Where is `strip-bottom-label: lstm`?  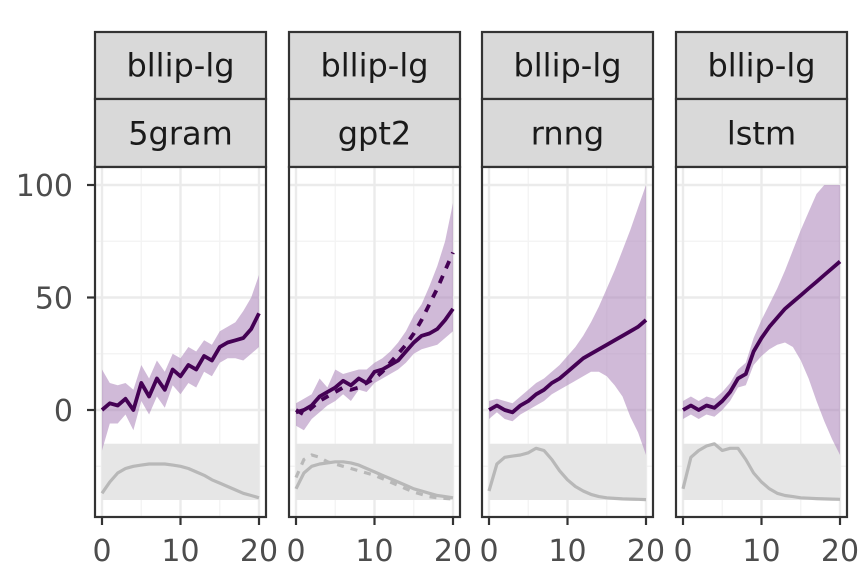
strip-bottom-label: lstm is located at coordinates (761, 134).